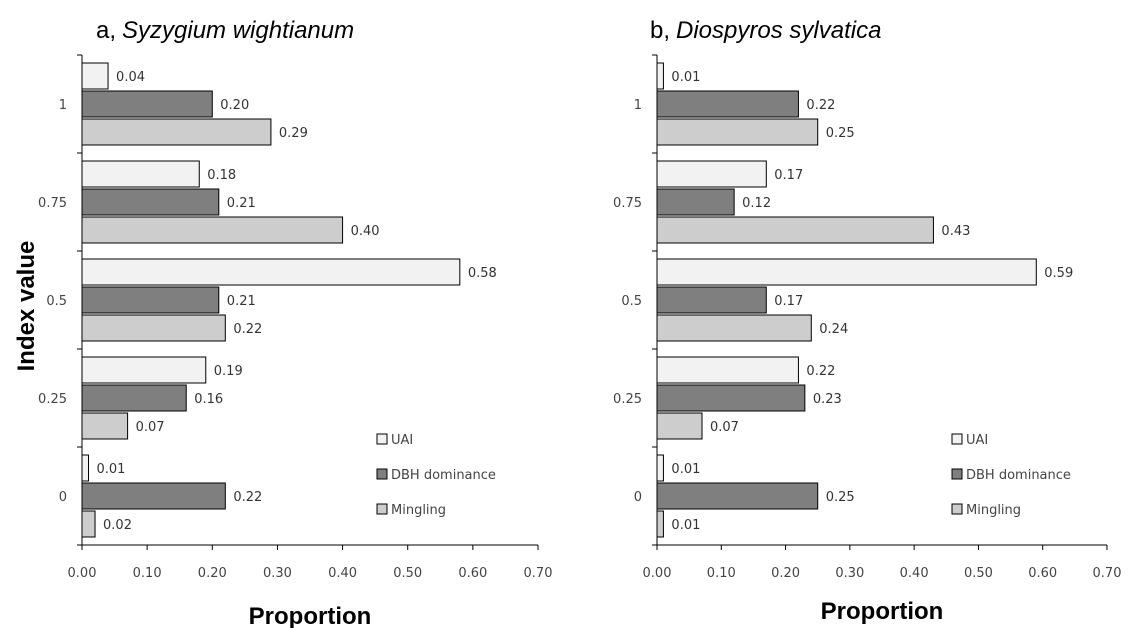  I want to click on panel-a-y-axis-title: Index value, so click(26, 306).